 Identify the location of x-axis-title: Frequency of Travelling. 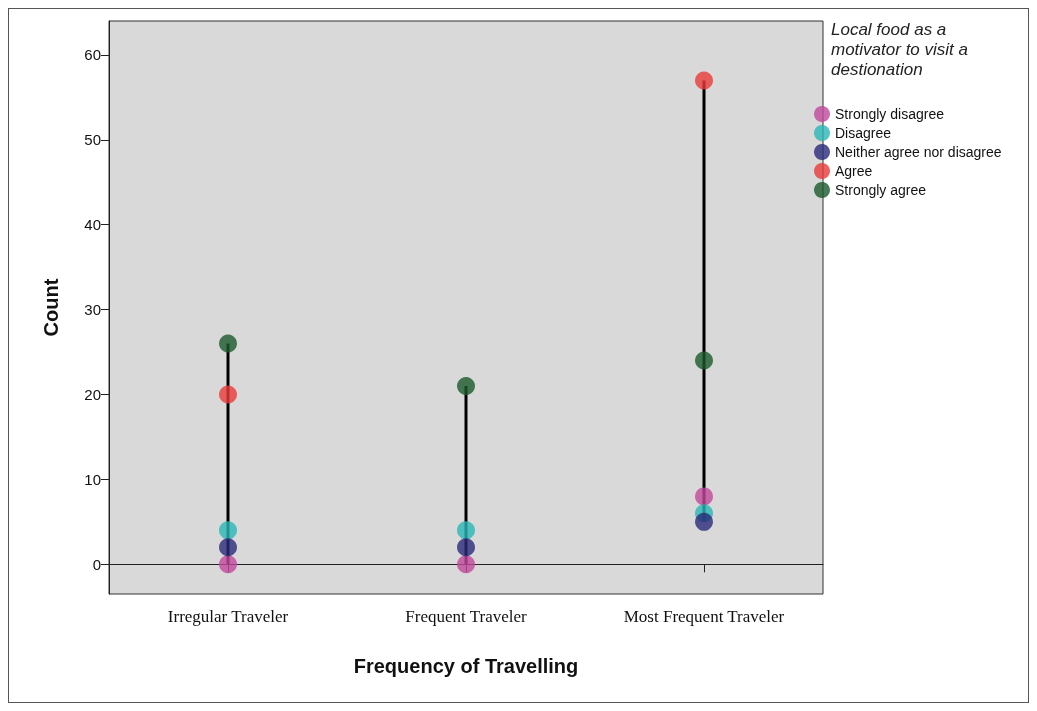
(466, 666).